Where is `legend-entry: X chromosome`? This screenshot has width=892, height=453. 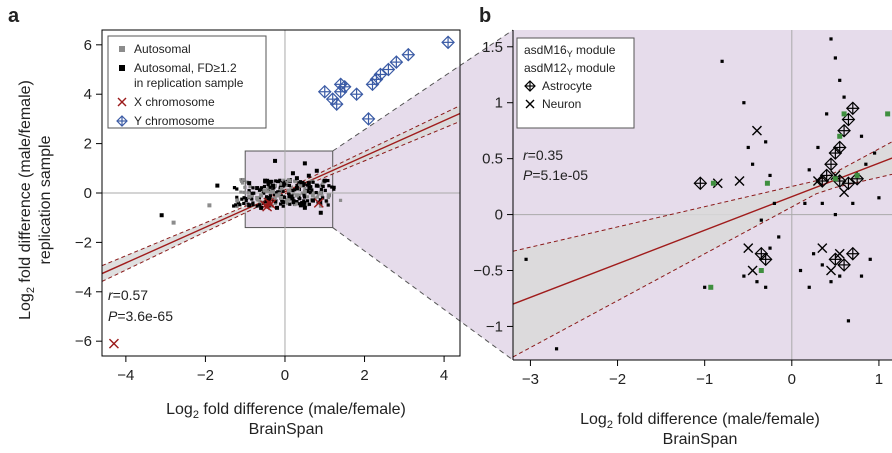 legend-entry: X chromosome is located at coordinates (166, 102).